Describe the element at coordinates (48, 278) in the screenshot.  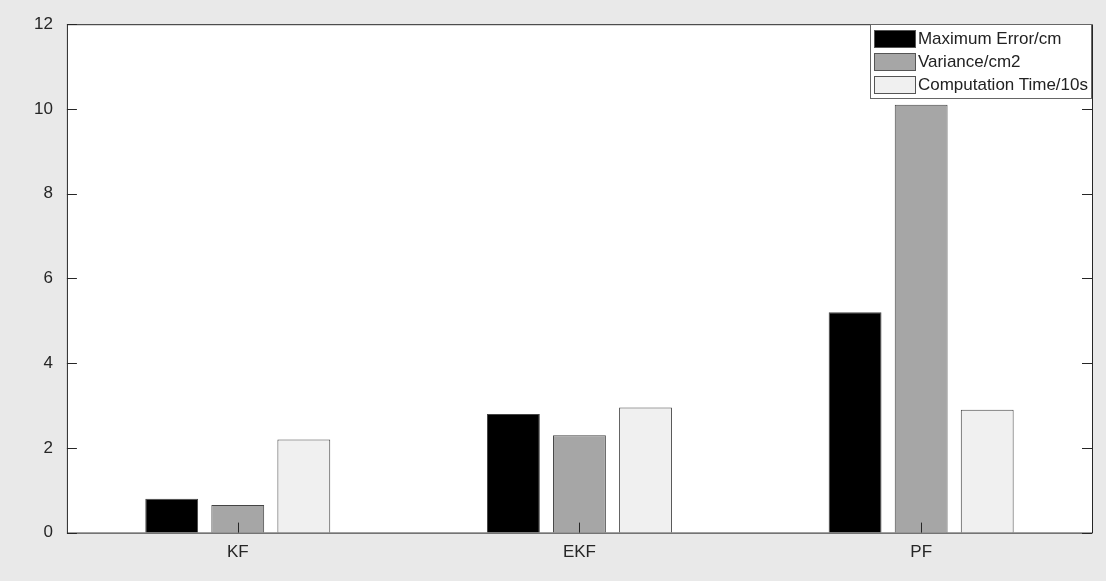
I see `y-tick-label: 6` at that location.